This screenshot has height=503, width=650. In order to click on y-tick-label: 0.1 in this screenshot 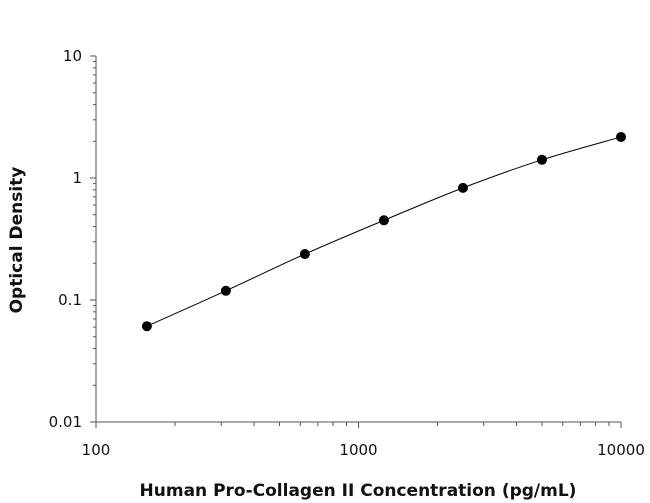, I will do `click(70, 300)`.